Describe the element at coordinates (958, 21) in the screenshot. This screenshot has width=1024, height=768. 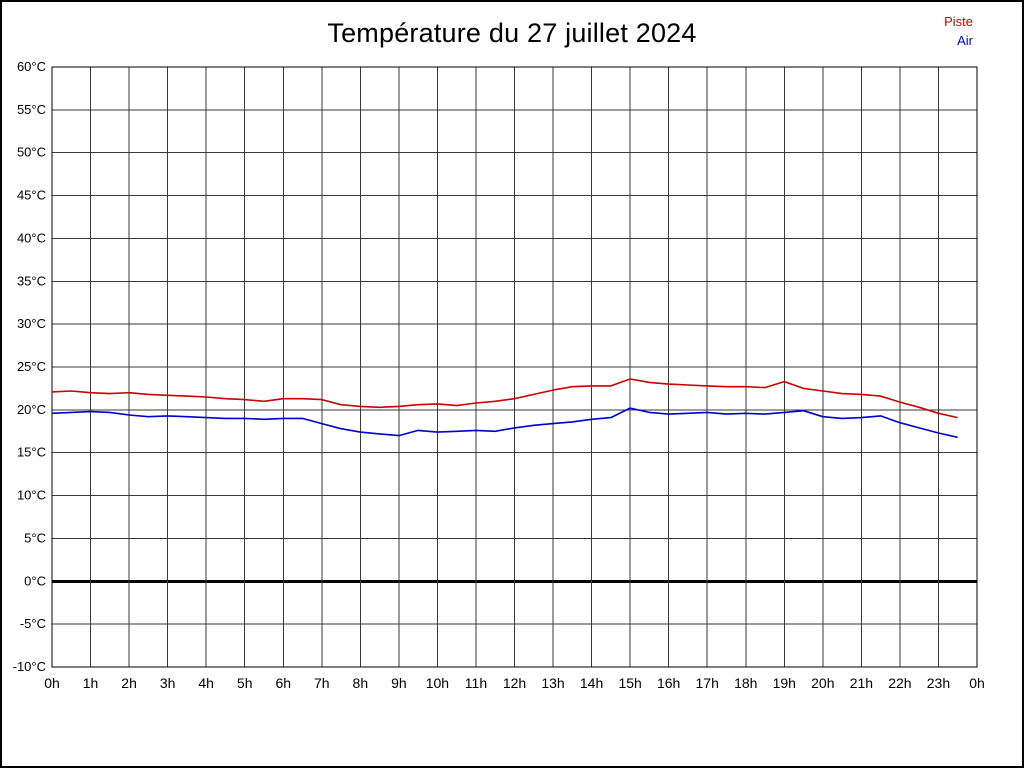
I see `legend-item-piste: Piste` at that location.